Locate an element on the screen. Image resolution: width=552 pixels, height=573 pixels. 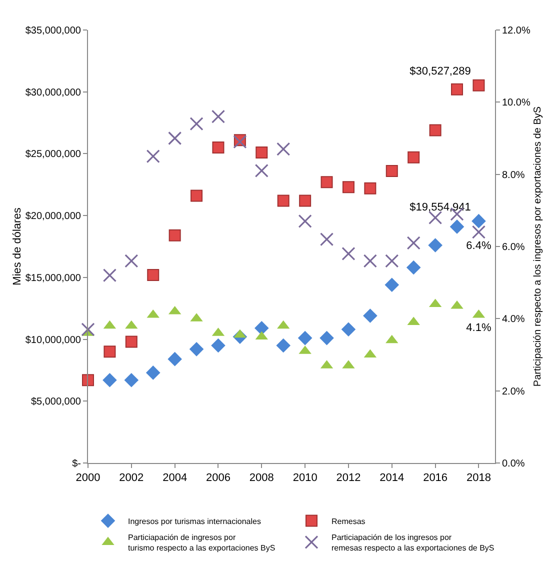
legend-label: Particiapación de ingresos por turismo respecto a las exportaciones ByS is located at coordinates (202, 543).